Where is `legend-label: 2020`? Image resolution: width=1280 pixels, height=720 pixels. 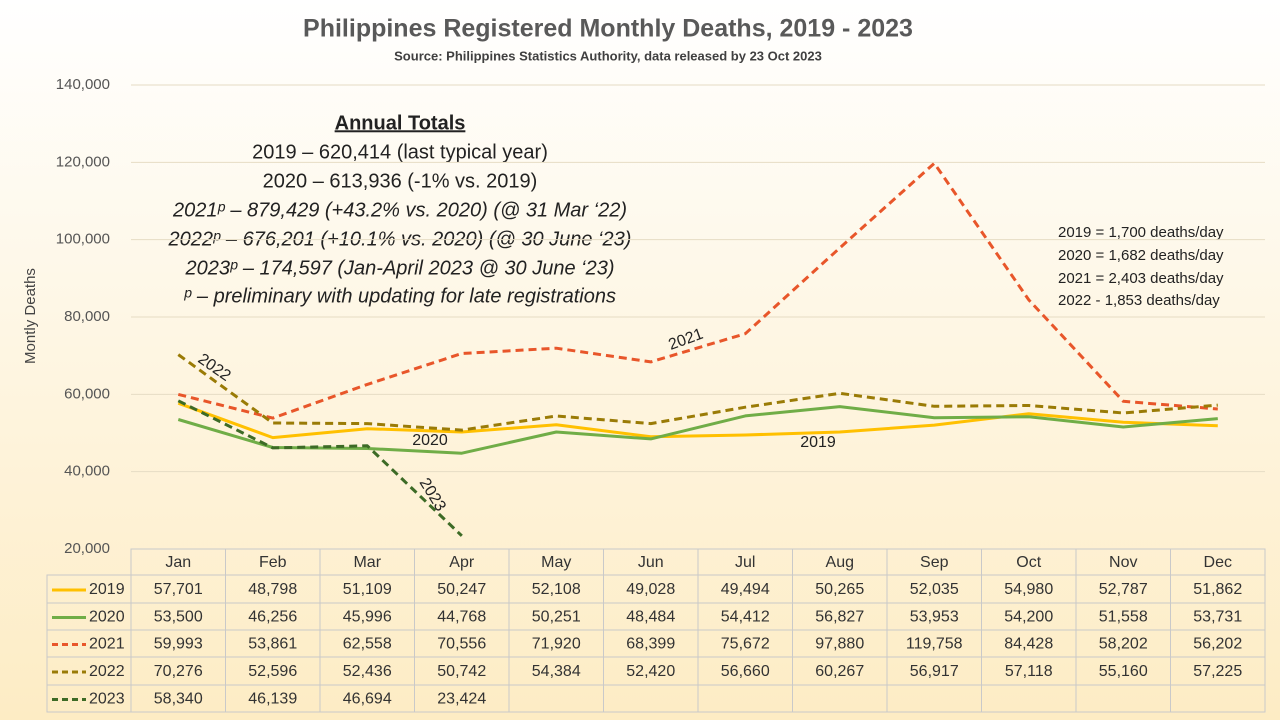
legend-label: 2020 is located at coordinates (107, 617).